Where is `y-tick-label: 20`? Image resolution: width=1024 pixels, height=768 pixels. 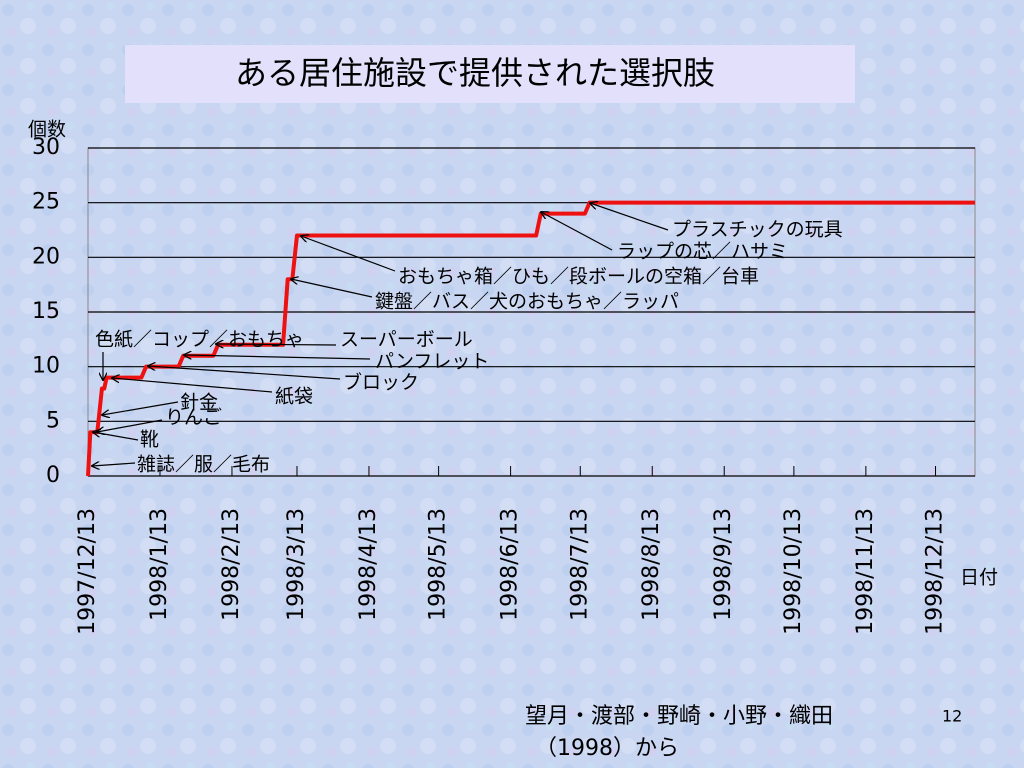
y-tick-label: 20 is located at coordinates (46, 256).